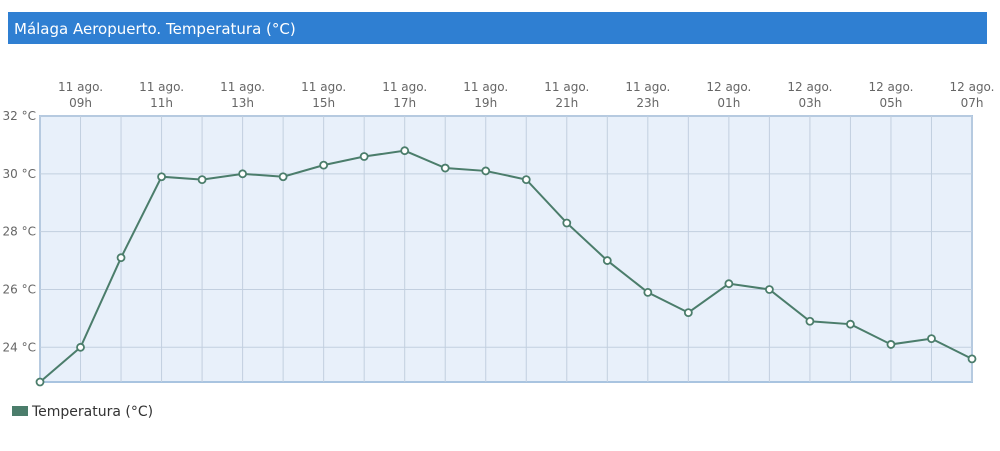 This screenshot has height=451, width=1000. What do you see at coordinates (404, 103) in the screenshot?
I see `x-tick-label: 17h` at bounding box center [404, 103].